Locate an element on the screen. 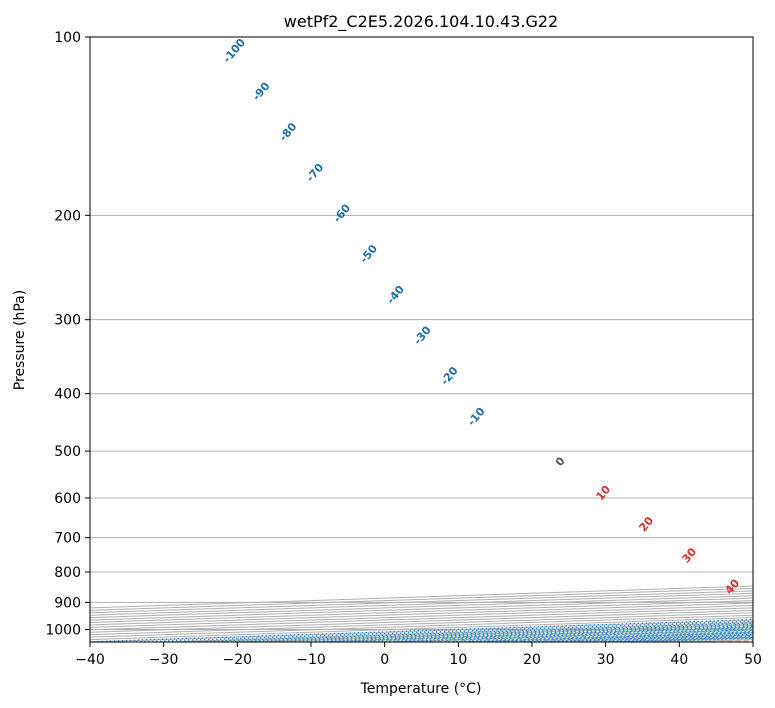 This screenshot has height=708, width=775. isotherm-label: -20 is located at coordinates (449, 376).